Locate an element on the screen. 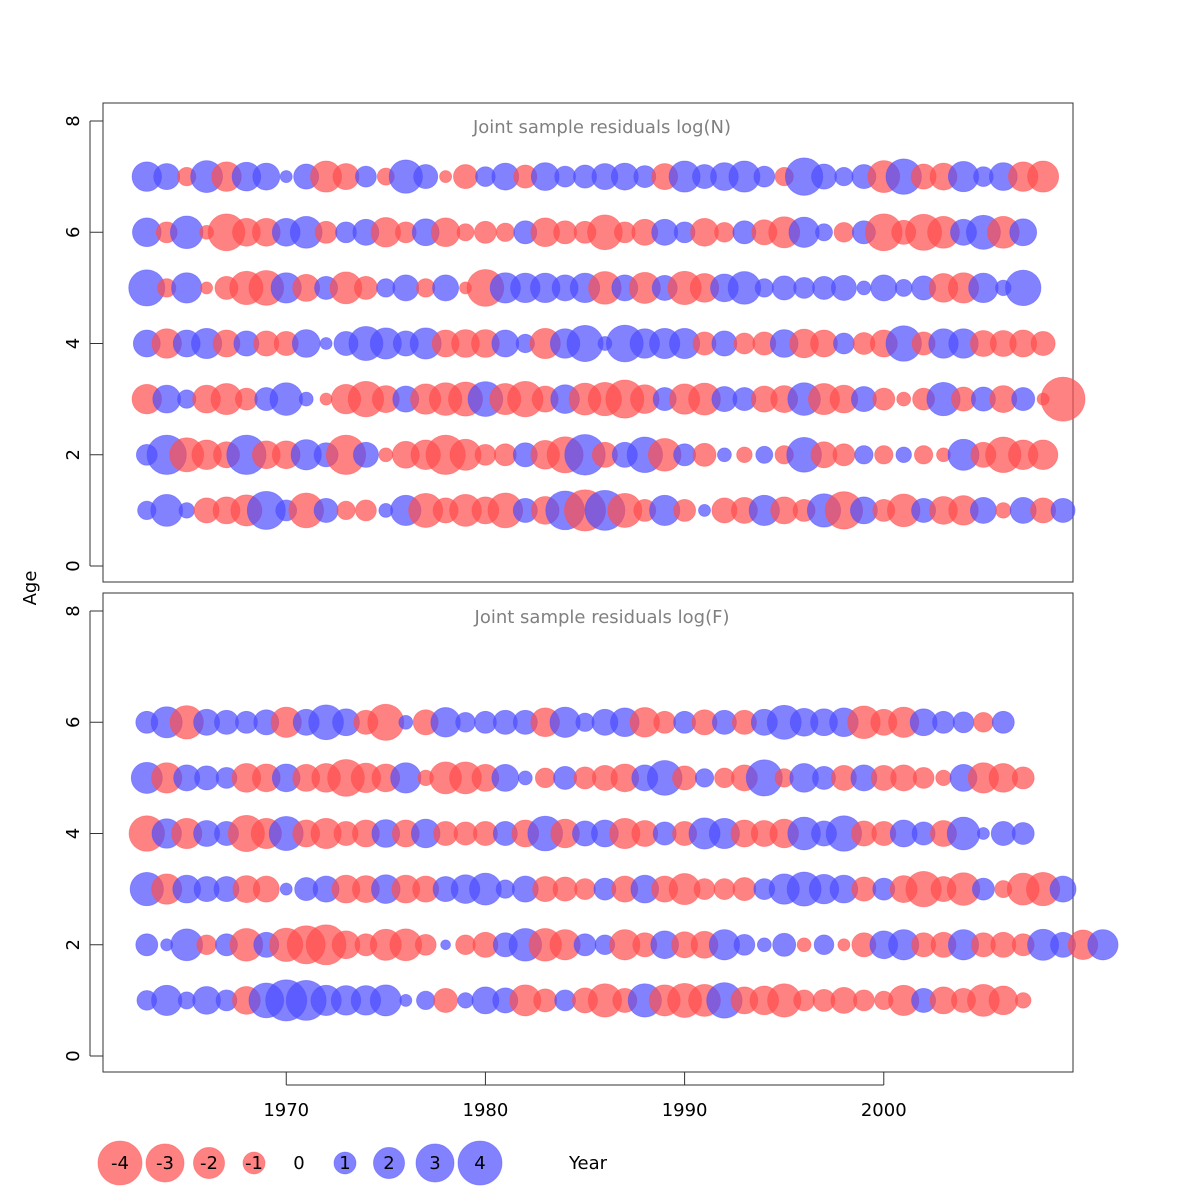  panel-n-title: Joint sample residuals log(N) is located at coordinates (601, 127).